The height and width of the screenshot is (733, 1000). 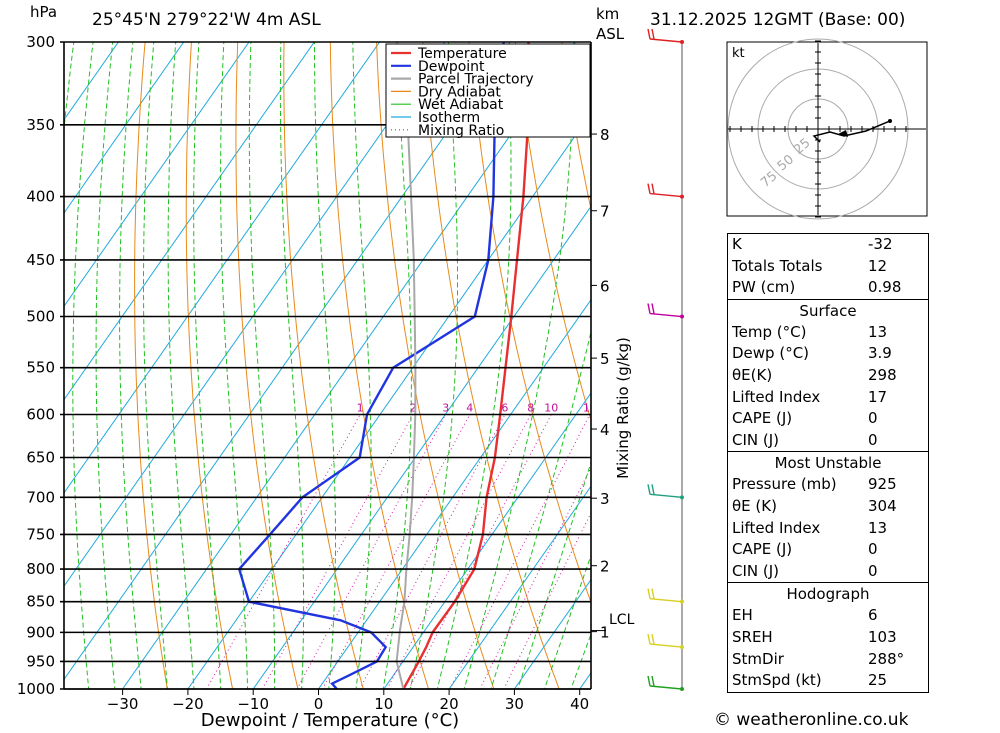 What do you see at coordinates (605, 135) in the screenshot?
I see `height-km-label: 8` at bounding box center [605, 135].